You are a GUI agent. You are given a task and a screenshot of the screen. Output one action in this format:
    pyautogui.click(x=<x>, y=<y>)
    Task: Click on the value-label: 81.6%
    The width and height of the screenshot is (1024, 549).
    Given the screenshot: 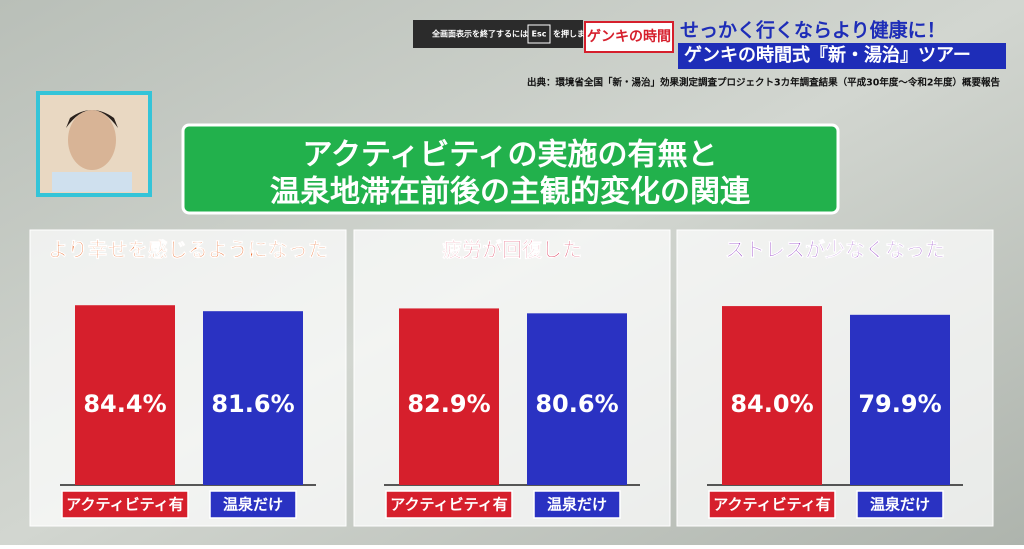 What is the action you would take?
    pyautogui.click(x=252, y=404)
    